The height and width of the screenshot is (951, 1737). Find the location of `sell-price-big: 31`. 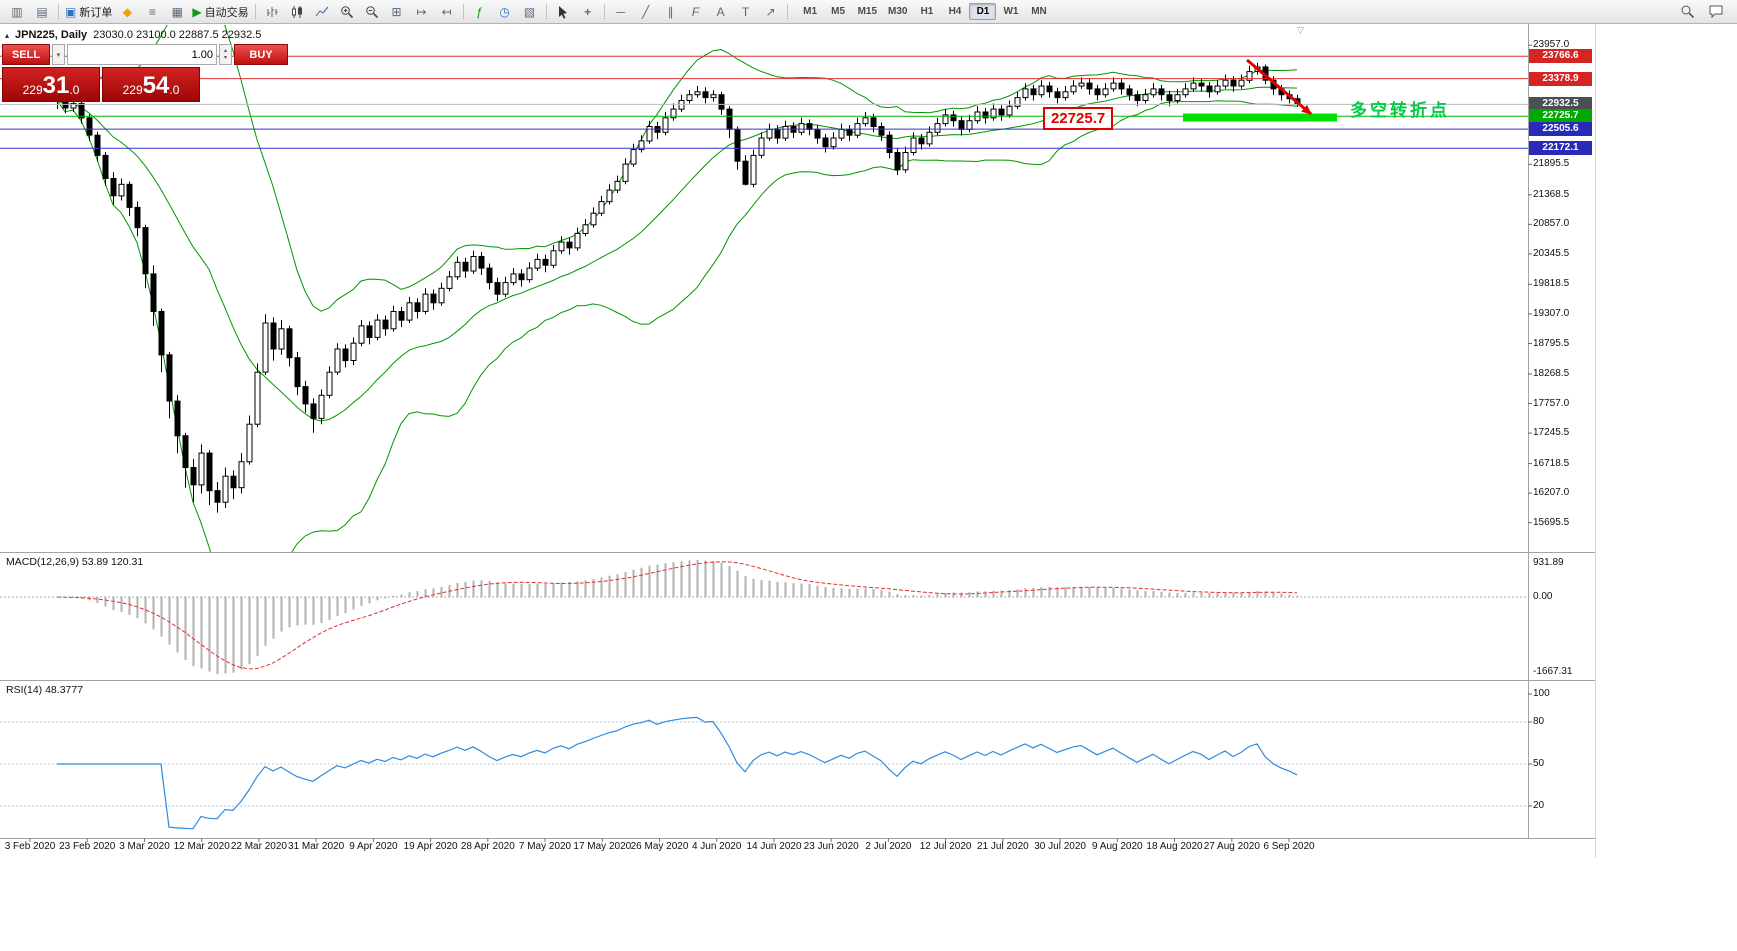

sell-price-big: 31 is located at coordinates (56, 85).